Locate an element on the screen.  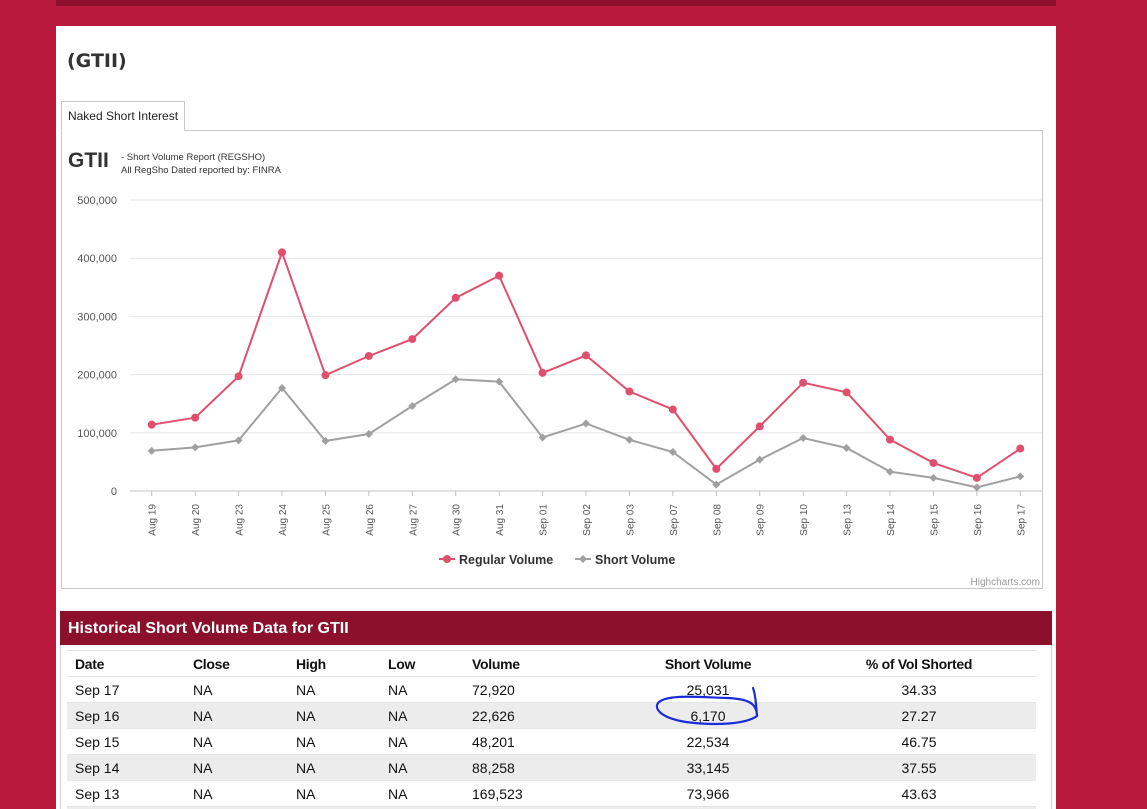
table-row: Sep 16 NA NA NA 22,626 6,170 27.27 is located at coordinates (551, 715).